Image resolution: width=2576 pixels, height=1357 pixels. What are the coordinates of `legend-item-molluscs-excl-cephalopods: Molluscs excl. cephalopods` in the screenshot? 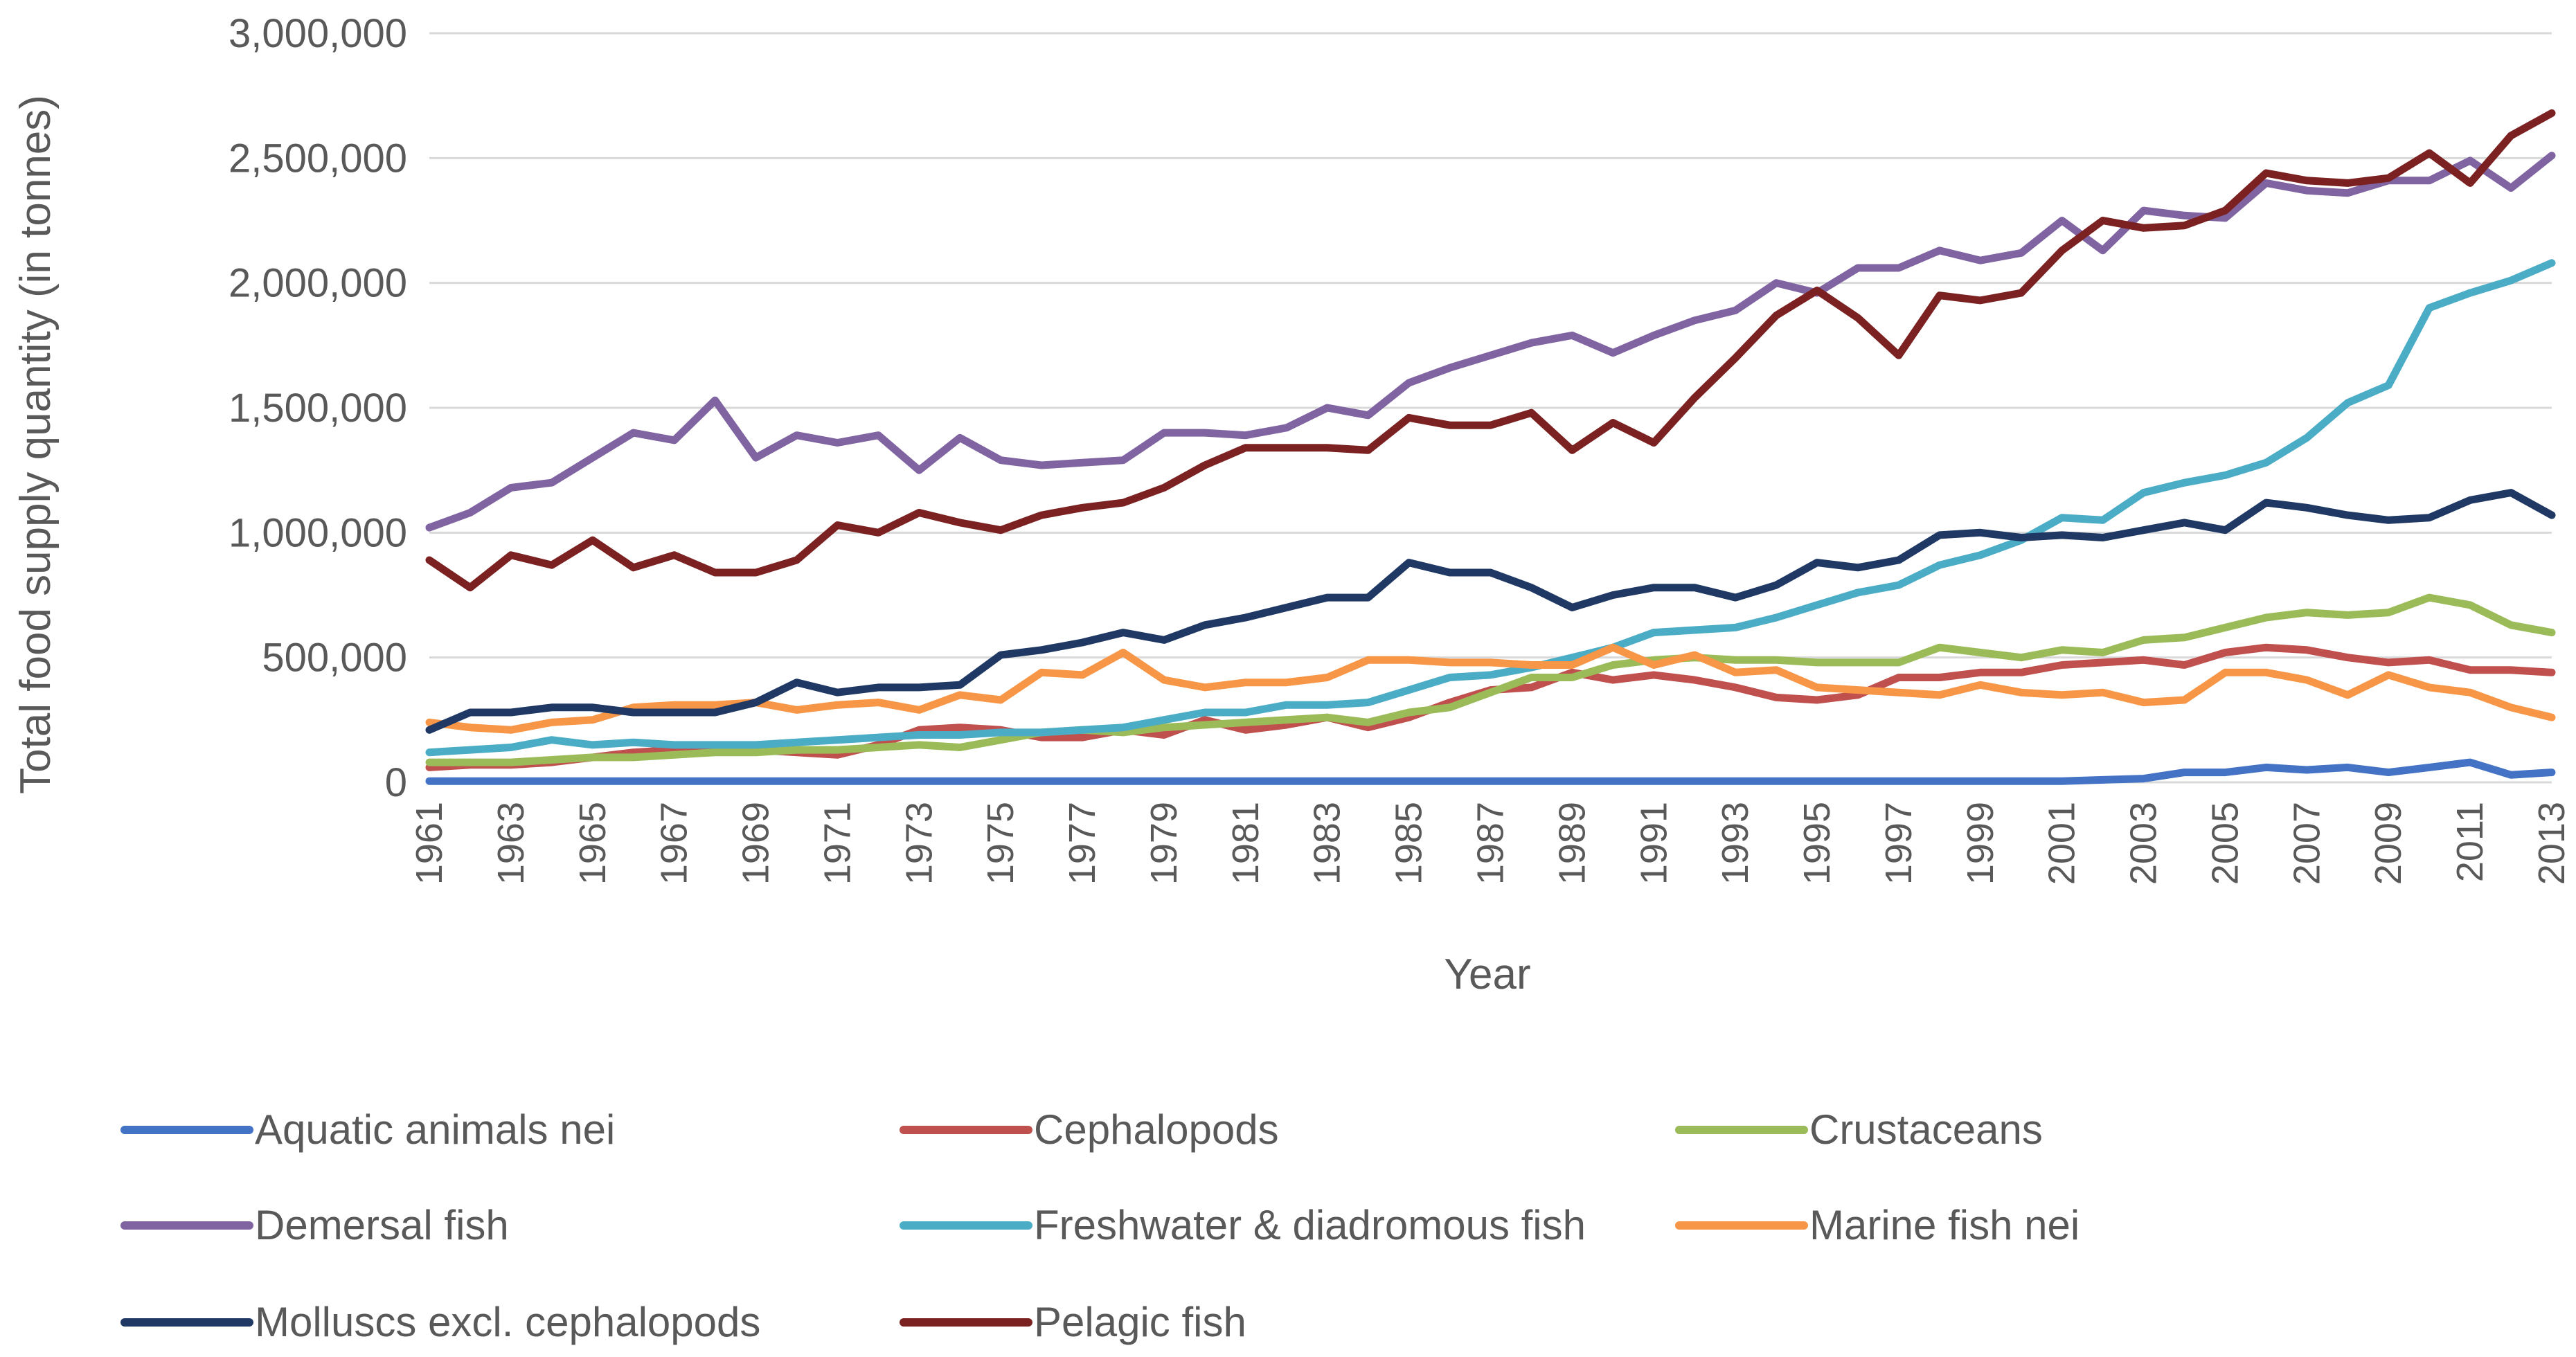 It's located at (440, 1322).